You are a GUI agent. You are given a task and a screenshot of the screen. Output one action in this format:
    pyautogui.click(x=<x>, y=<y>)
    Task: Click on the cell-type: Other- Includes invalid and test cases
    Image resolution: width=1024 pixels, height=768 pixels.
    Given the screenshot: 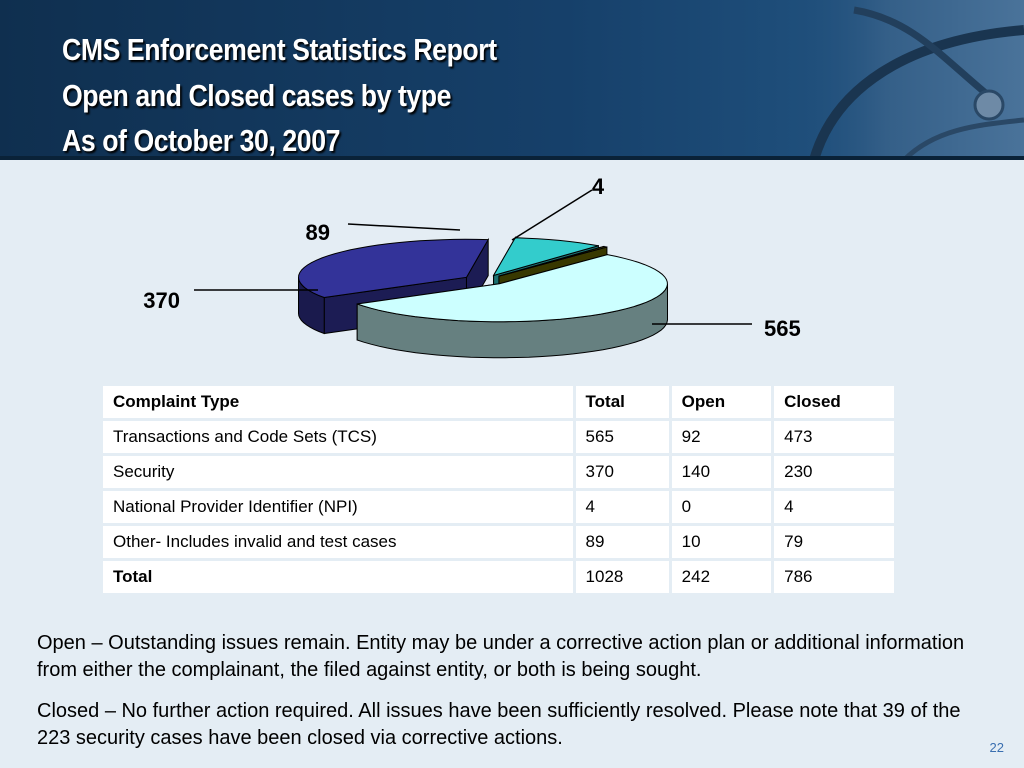 What is the action you would take?
    pyautogui.click(x=338, y=542)
    